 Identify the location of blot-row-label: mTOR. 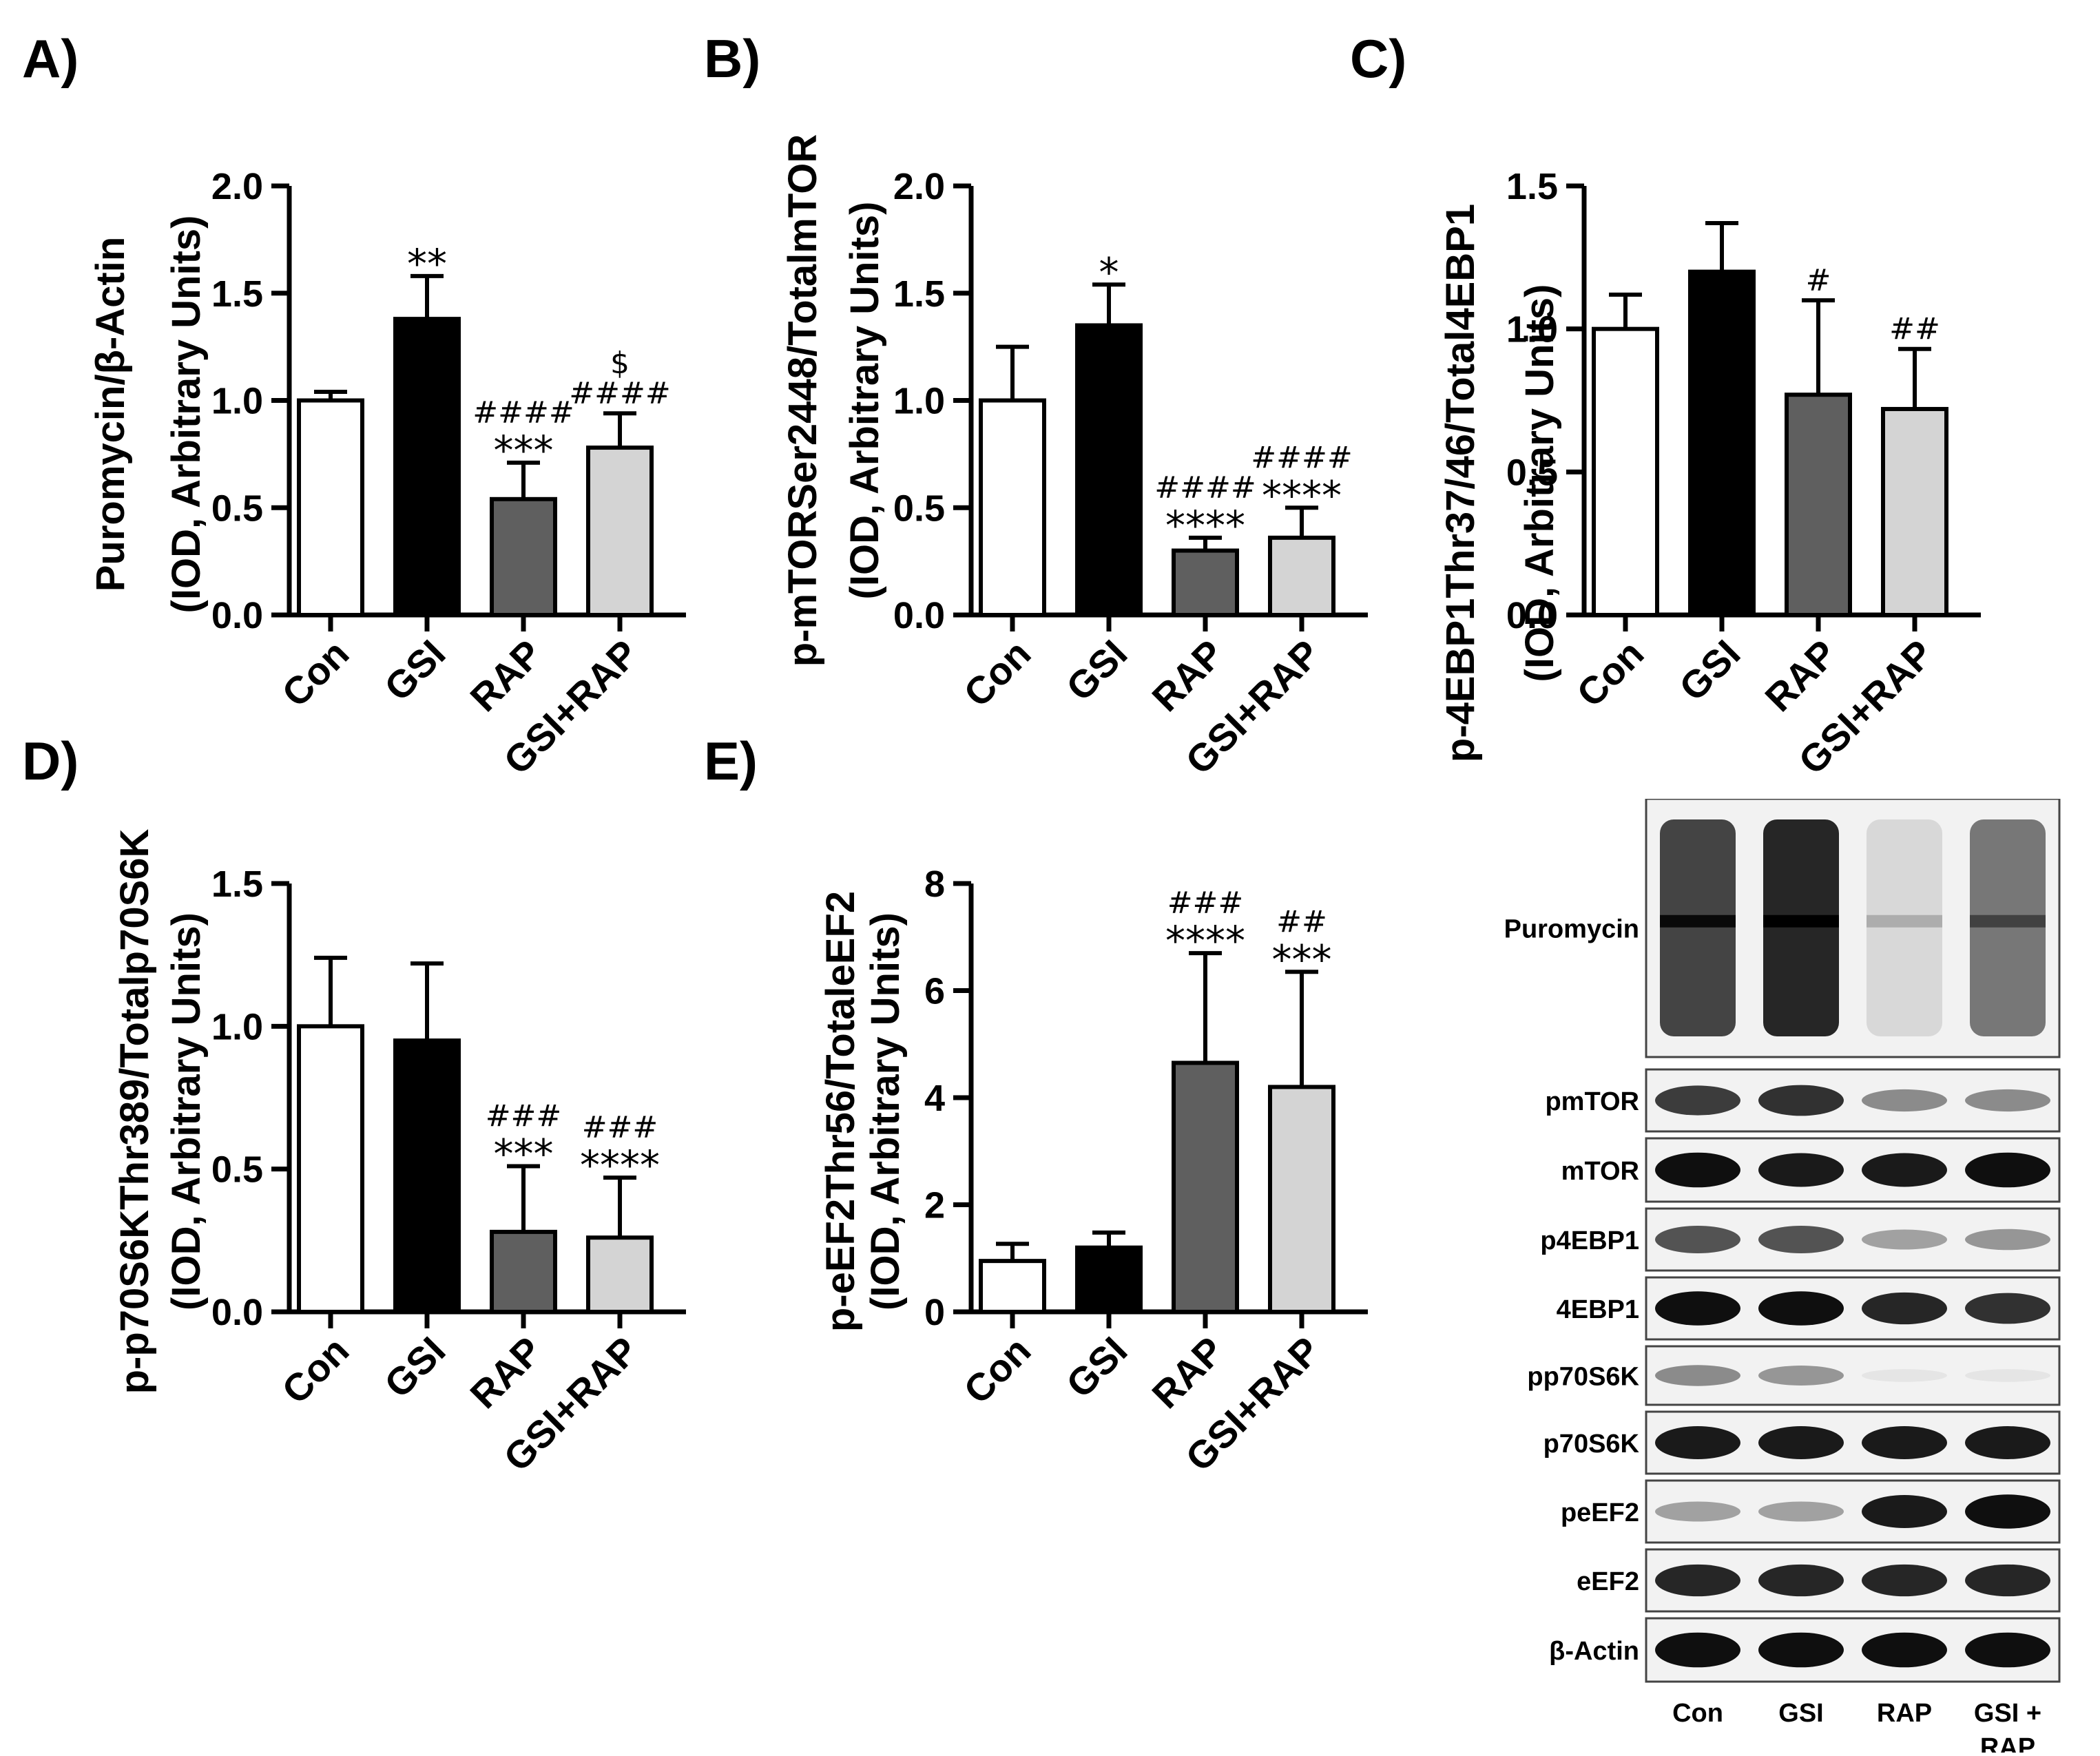
(1600, 1171).